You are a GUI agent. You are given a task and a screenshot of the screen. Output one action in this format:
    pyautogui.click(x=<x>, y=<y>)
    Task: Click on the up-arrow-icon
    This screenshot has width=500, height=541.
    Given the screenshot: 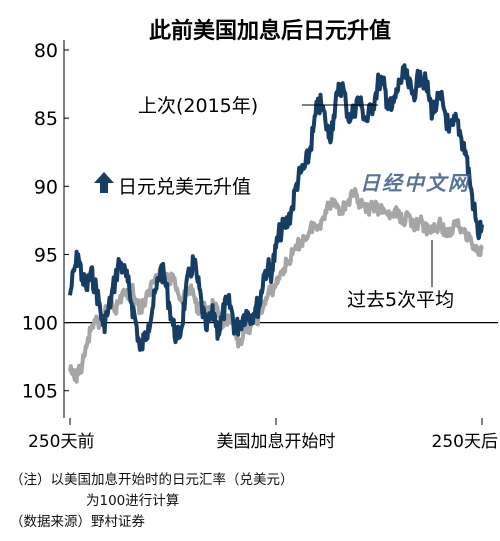 What is the action you would take?
    pyautogui.click(x=104, y=182)
    